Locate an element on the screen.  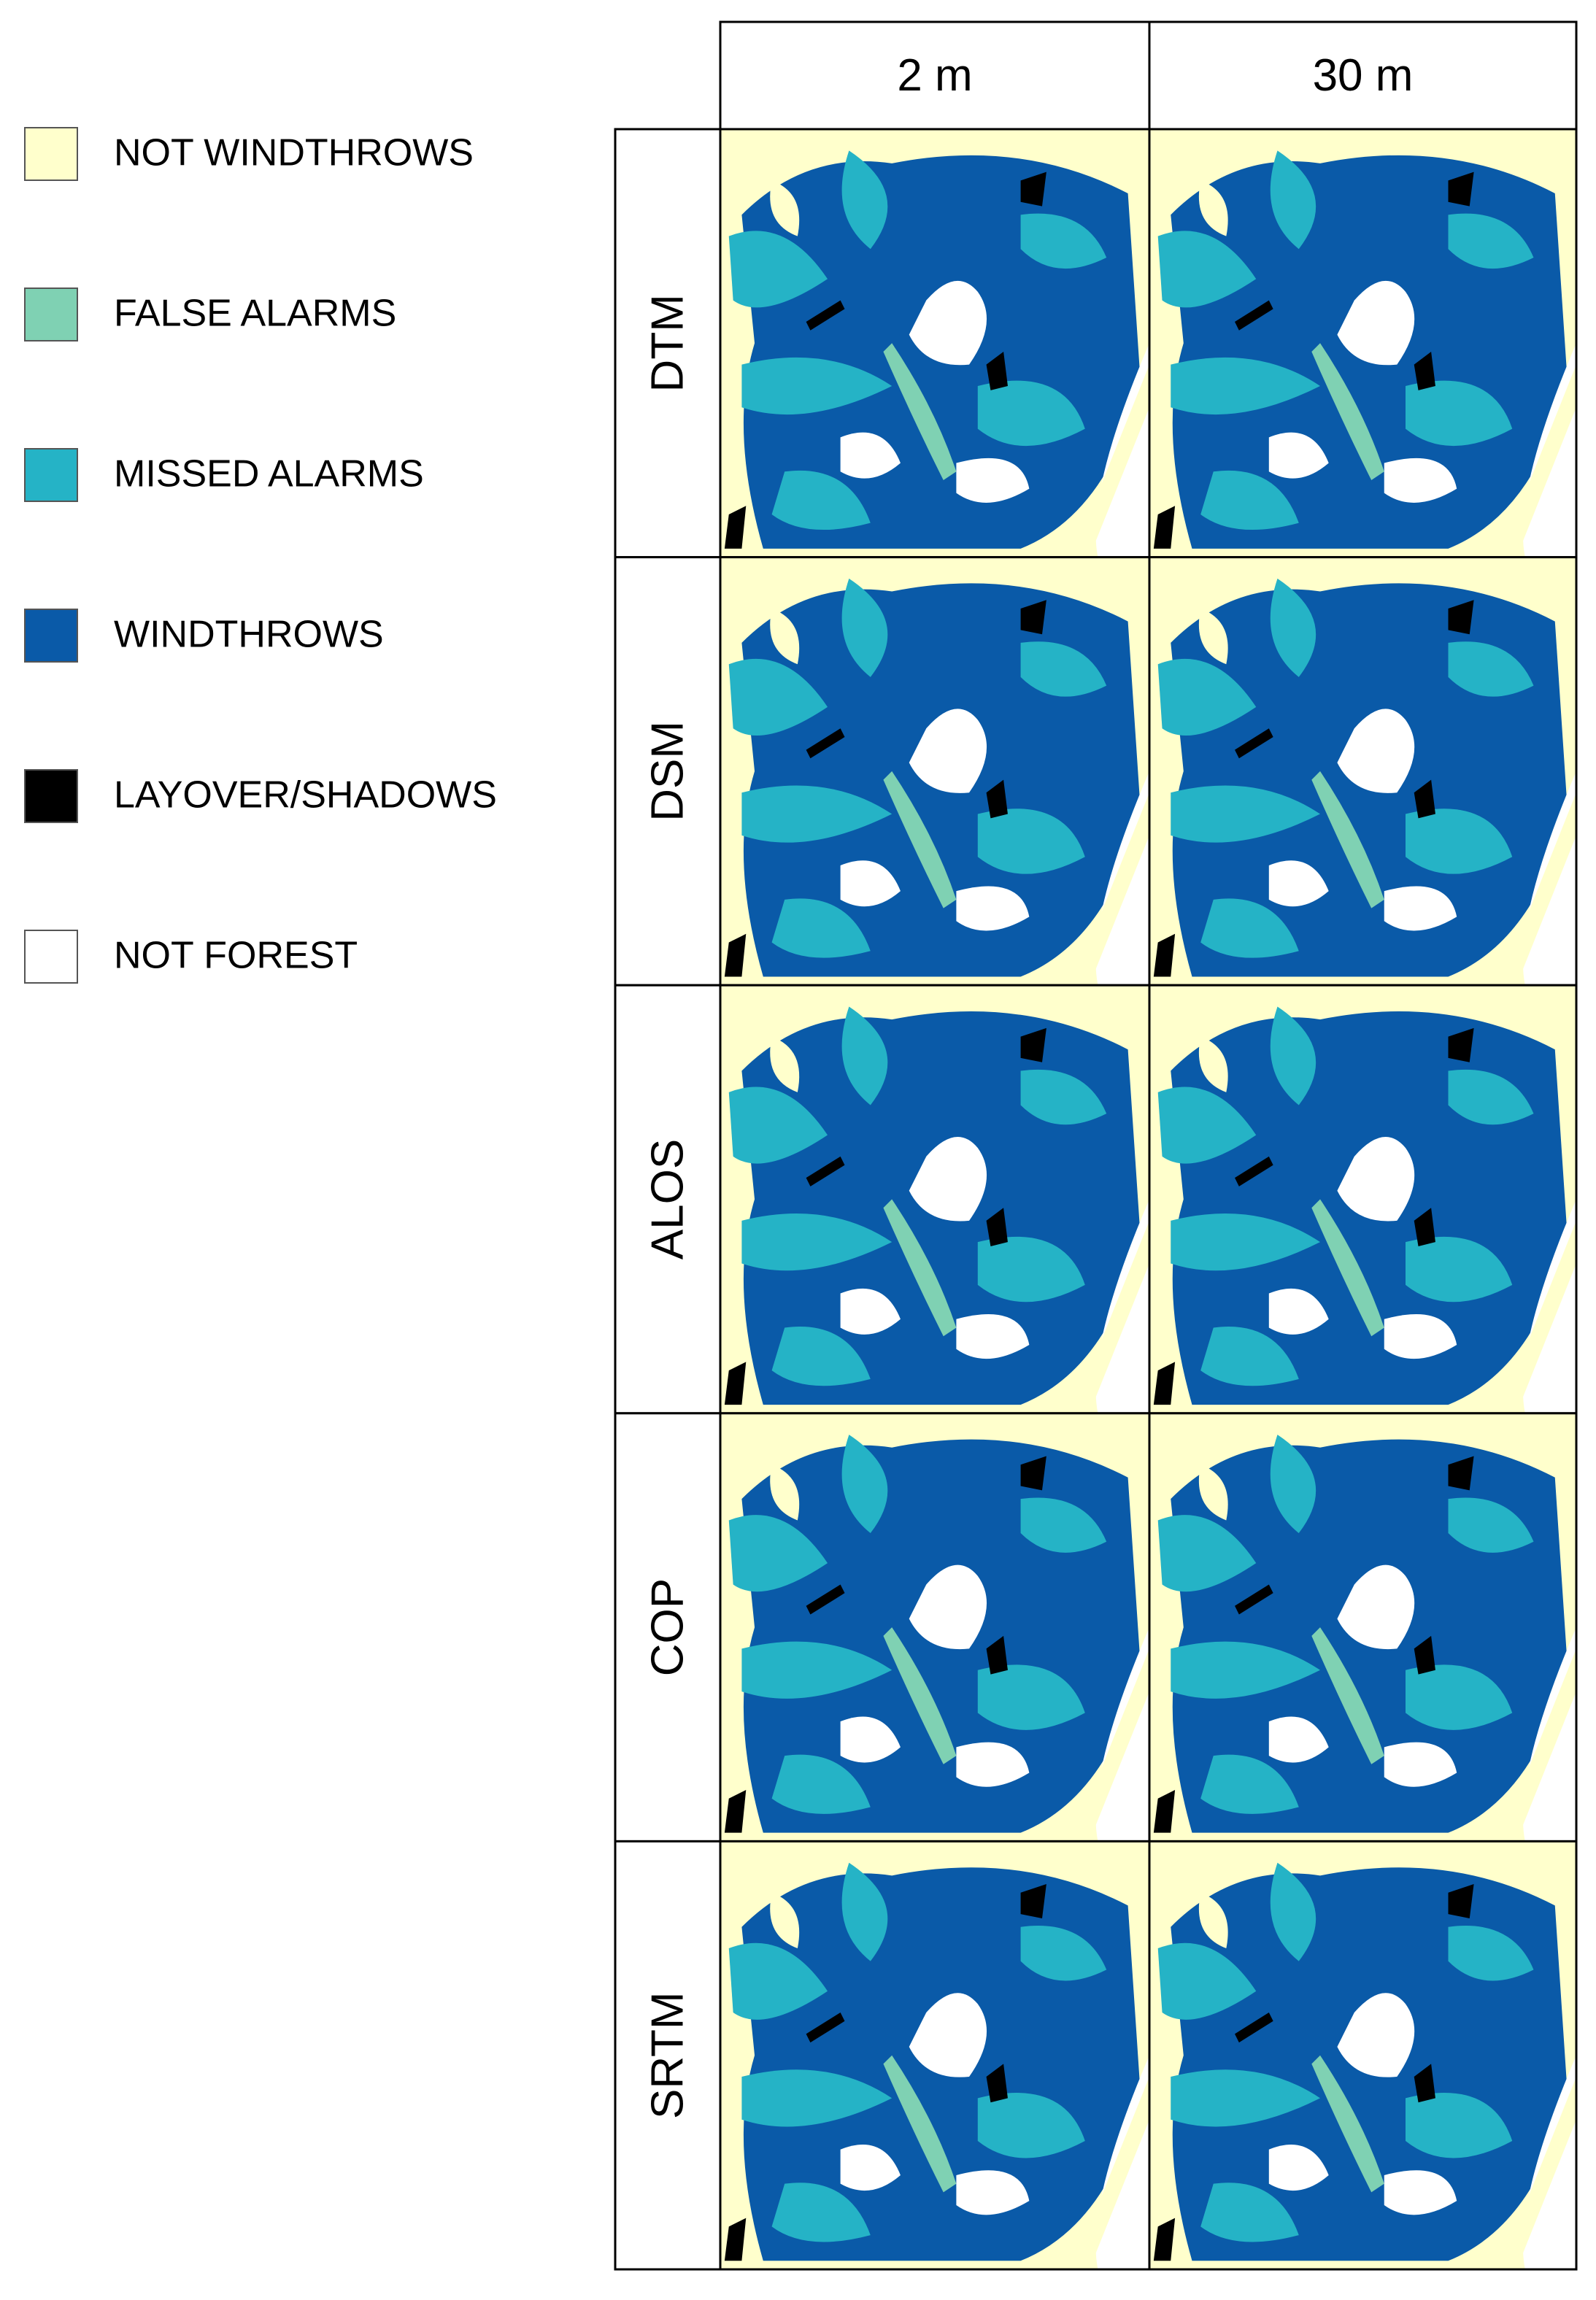
column-header: 2 m is located at coordinates (934, 75).